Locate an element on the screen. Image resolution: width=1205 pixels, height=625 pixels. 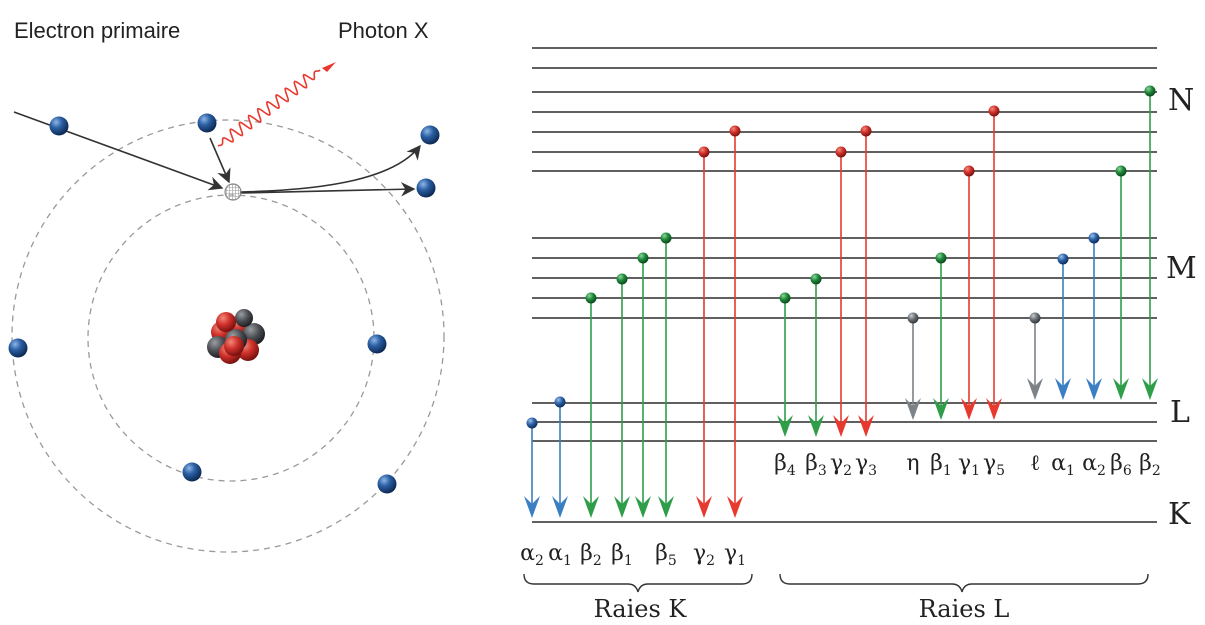
shell-label-n: N is located at coordinates (1181, 100).